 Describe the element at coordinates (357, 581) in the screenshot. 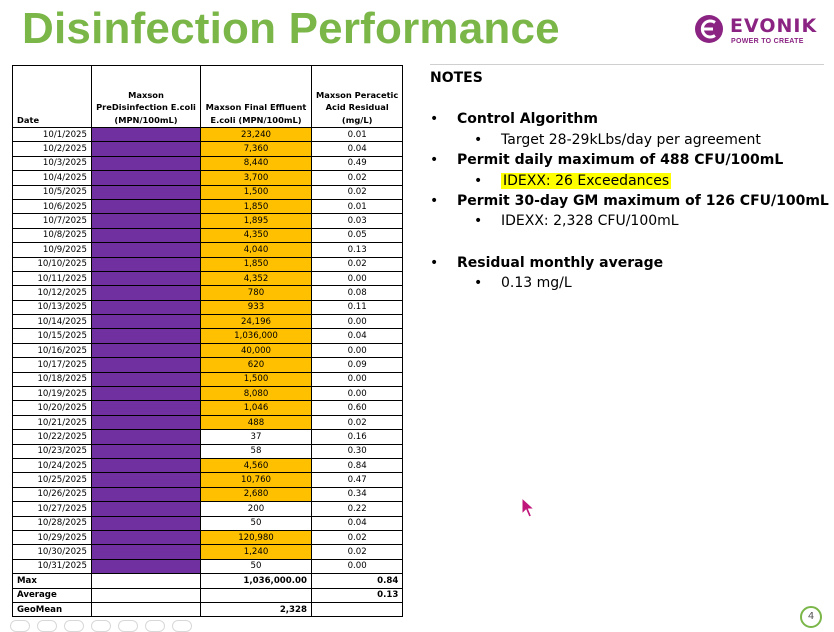

I see `summary-max-resid: 0.84` at that location.